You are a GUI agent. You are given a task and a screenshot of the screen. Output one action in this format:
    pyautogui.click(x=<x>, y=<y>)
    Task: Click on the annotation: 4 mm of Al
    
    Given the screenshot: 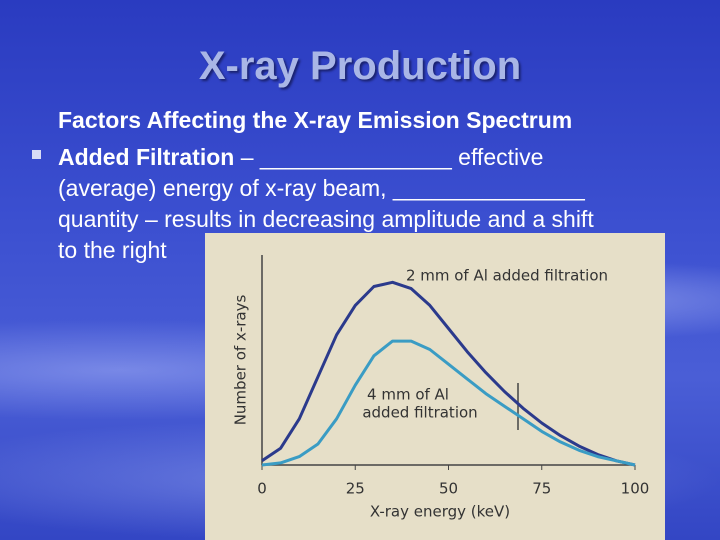 What is the action you would take?
    pyautogui.click(x=408, y=395)
    